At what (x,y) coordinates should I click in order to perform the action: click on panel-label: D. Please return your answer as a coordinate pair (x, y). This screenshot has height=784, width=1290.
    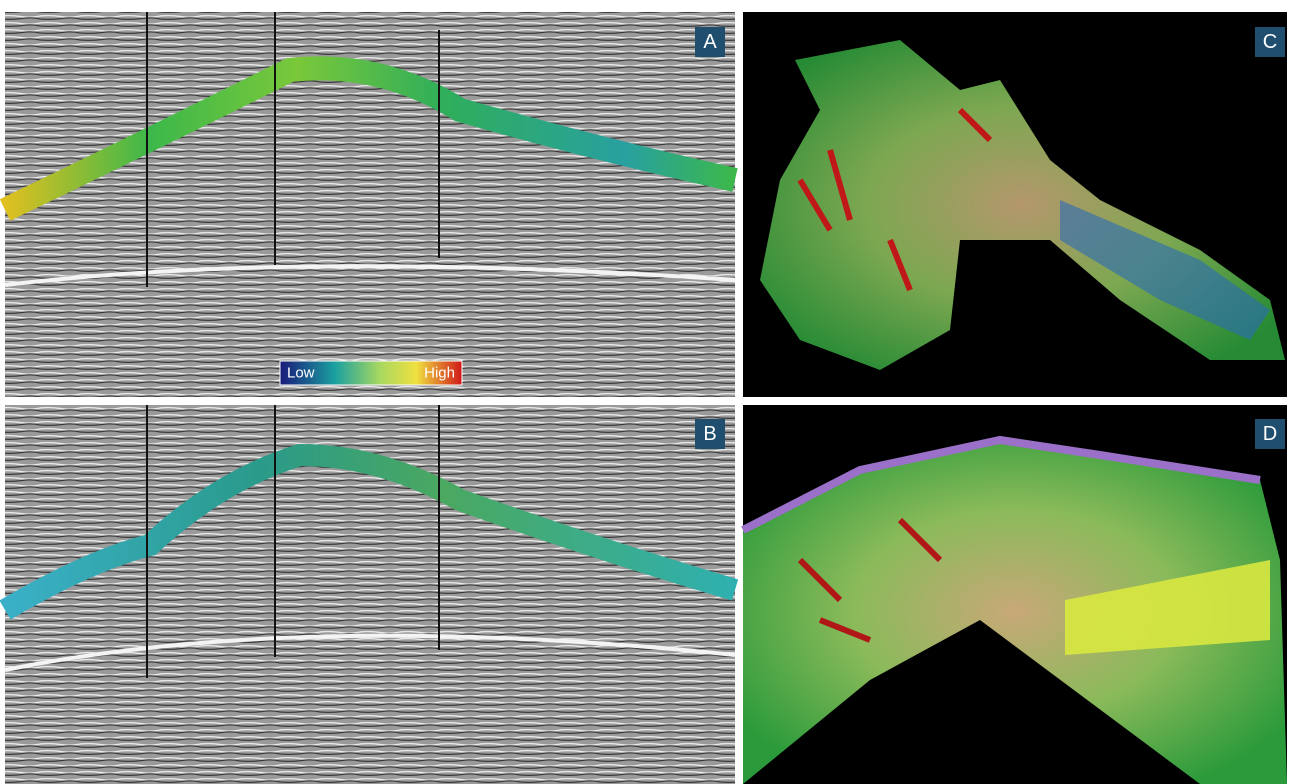
    Looking at the image, I should click on (1270, 434).